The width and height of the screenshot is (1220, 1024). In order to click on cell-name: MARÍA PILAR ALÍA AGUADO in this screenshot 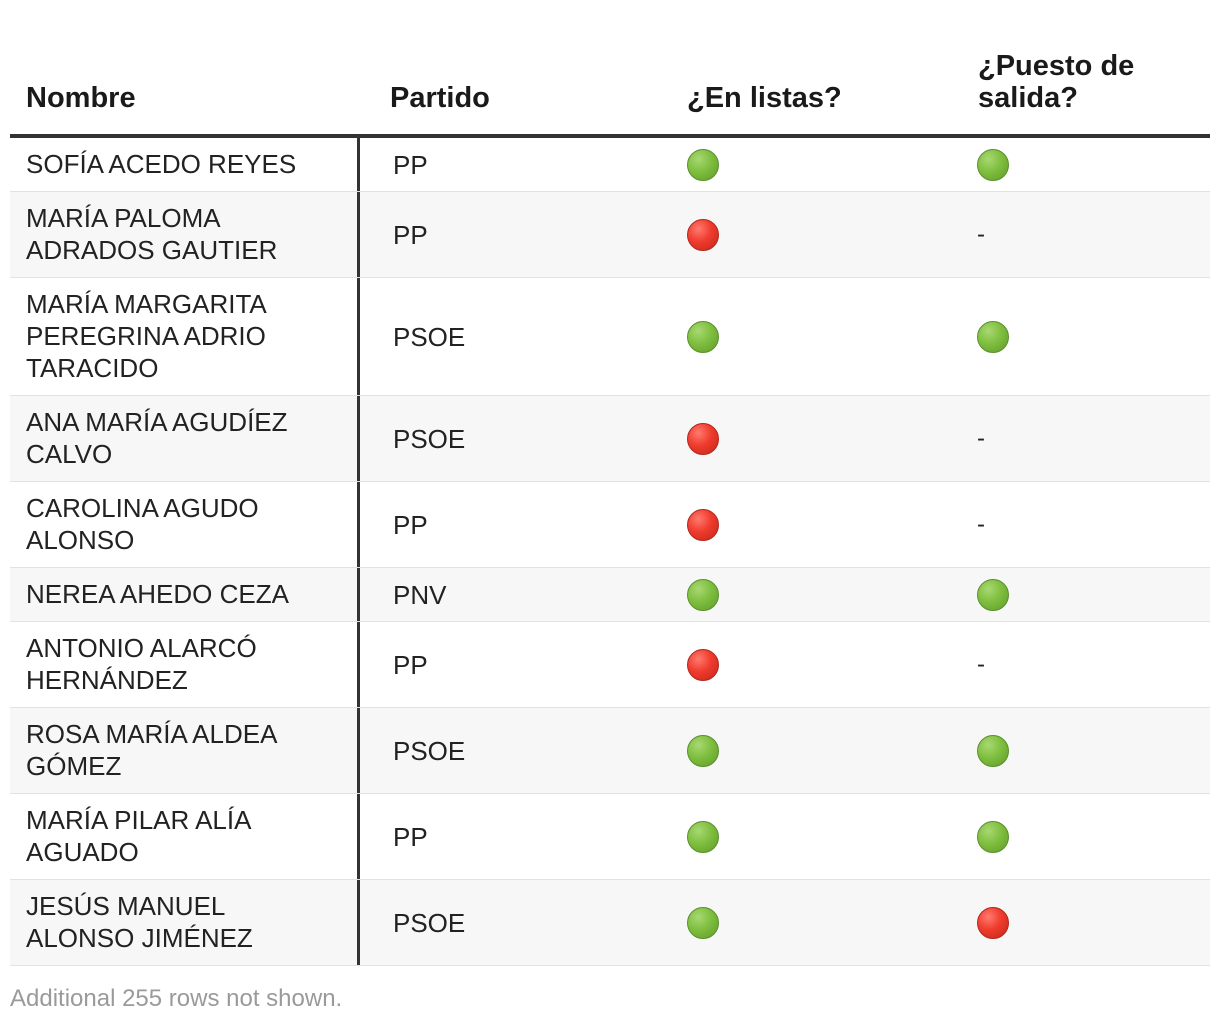, I will do `click(185, 836)`.